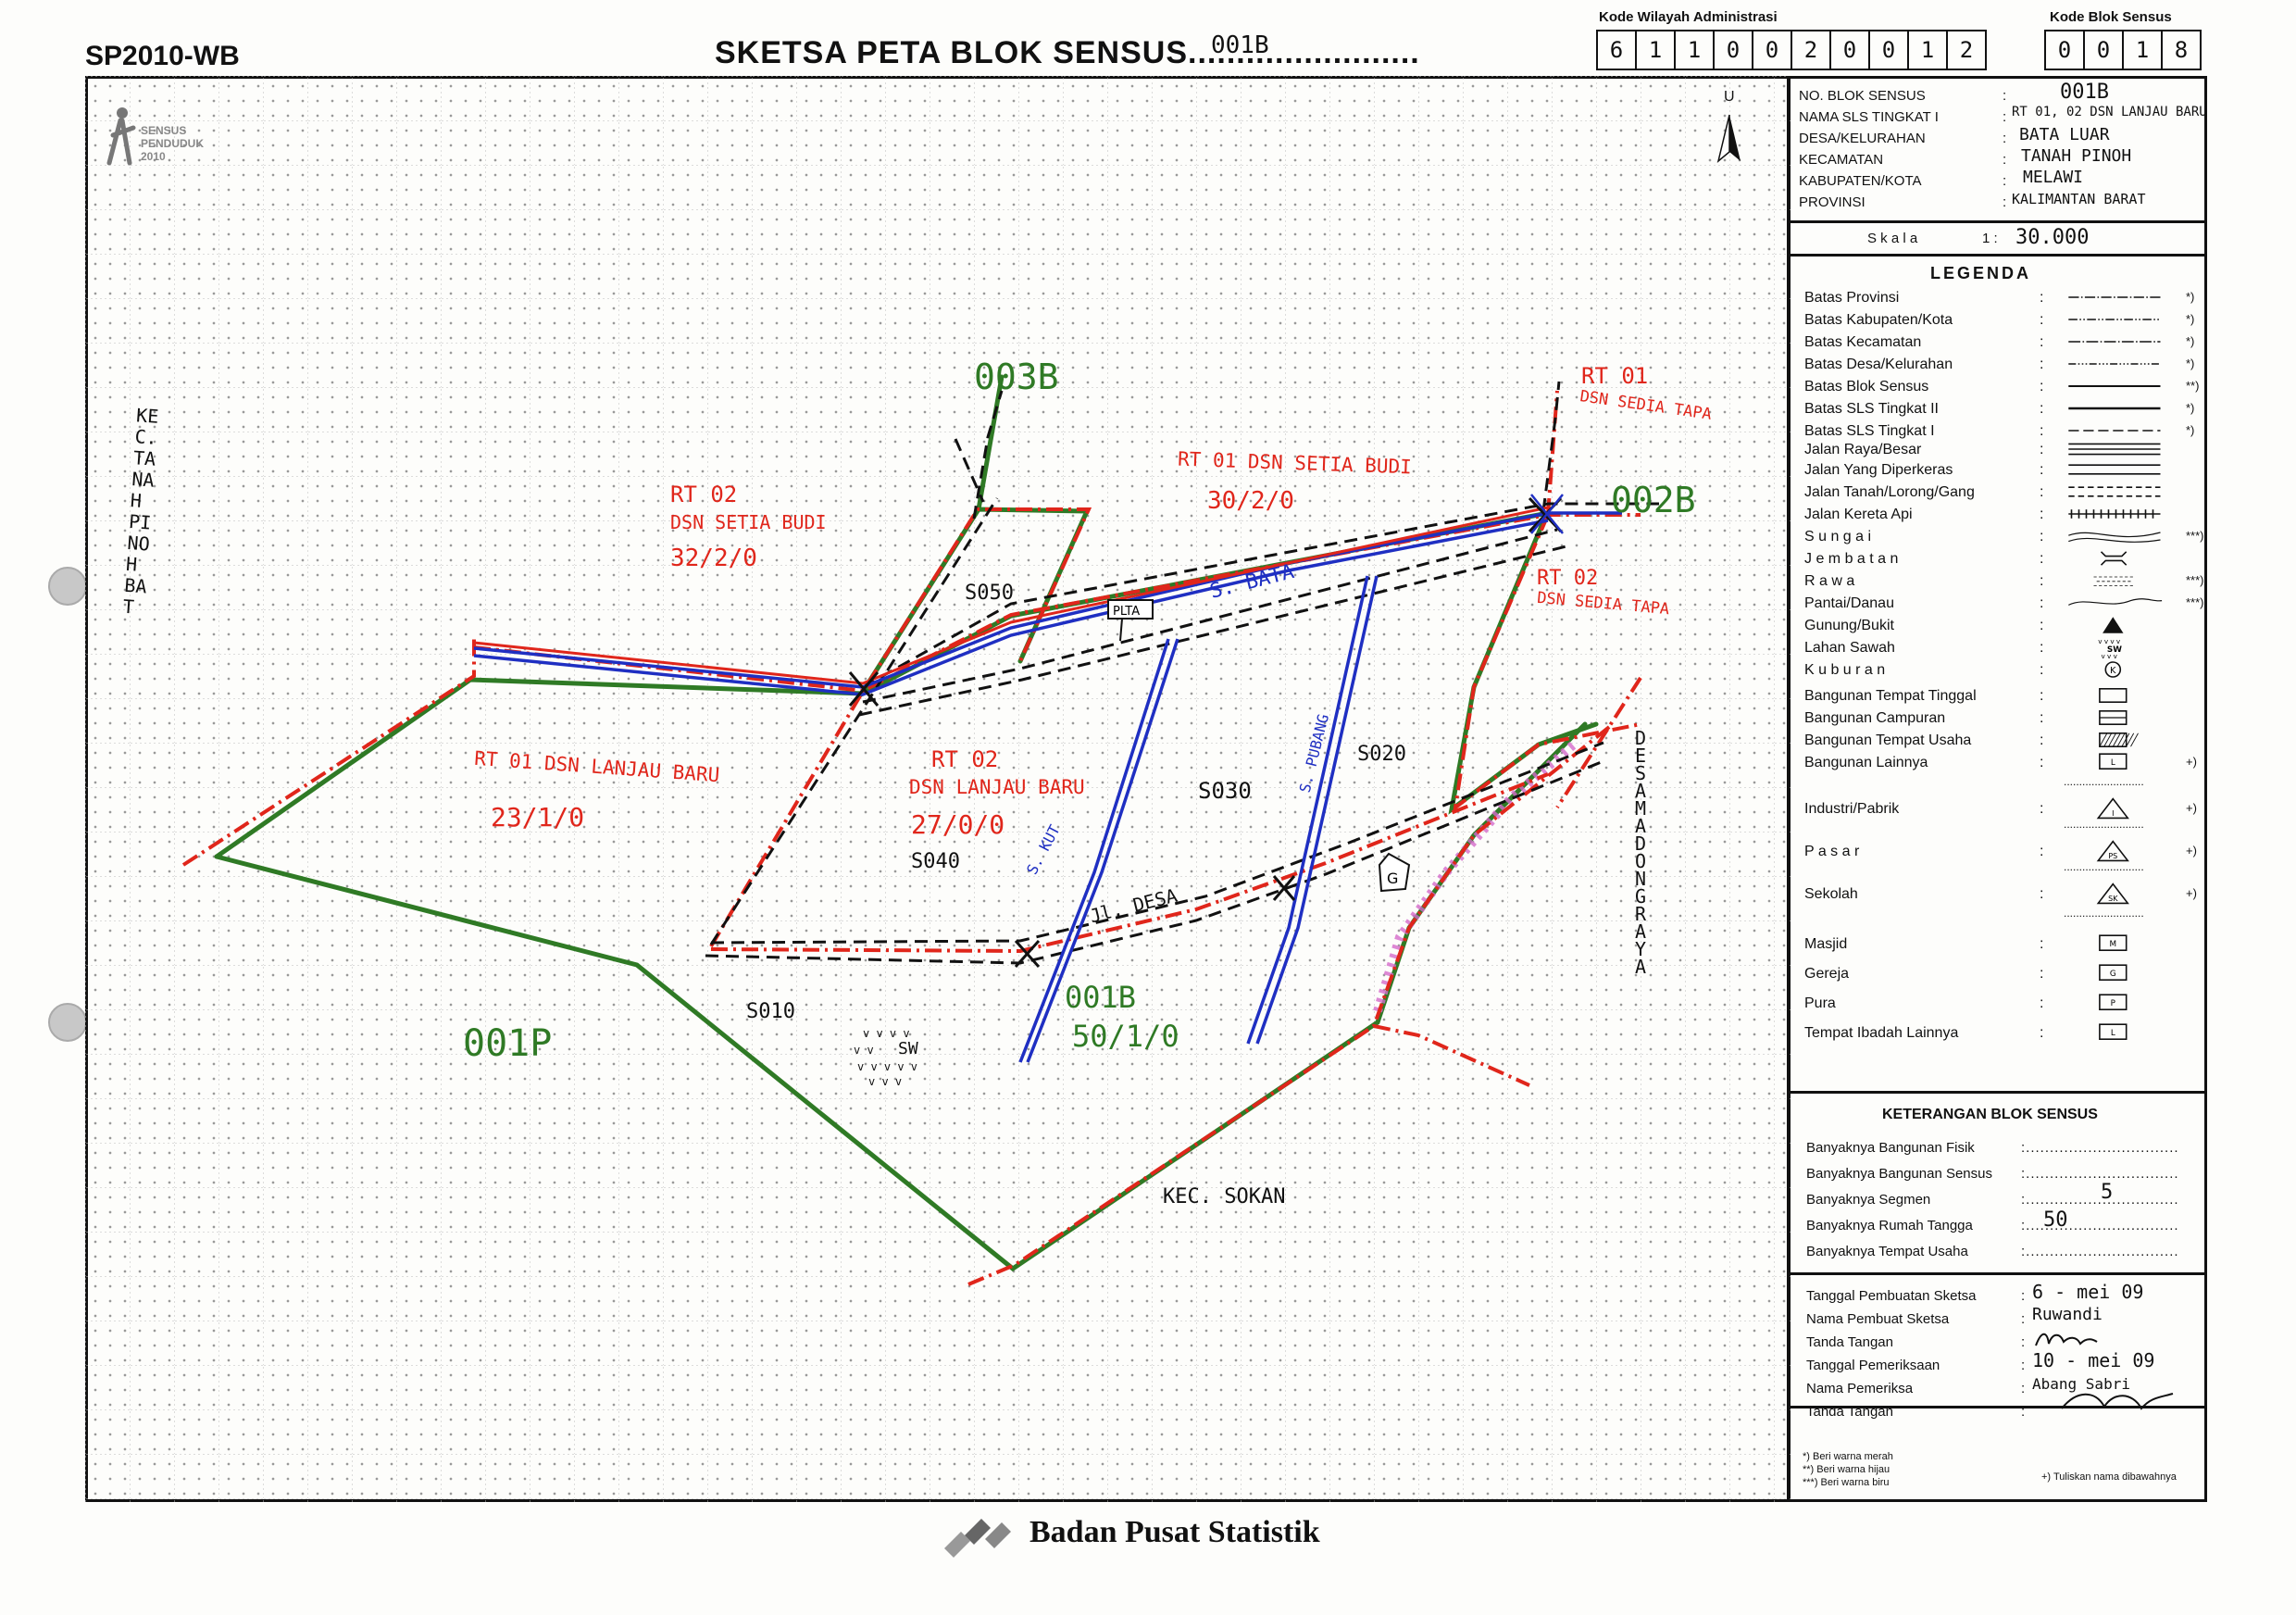 The width and height of the screenshot is (2296, 1615). Describe the element at coordinates (2143, 50) in the screenshot. I see `kode-blok-digit: 1` at that location.